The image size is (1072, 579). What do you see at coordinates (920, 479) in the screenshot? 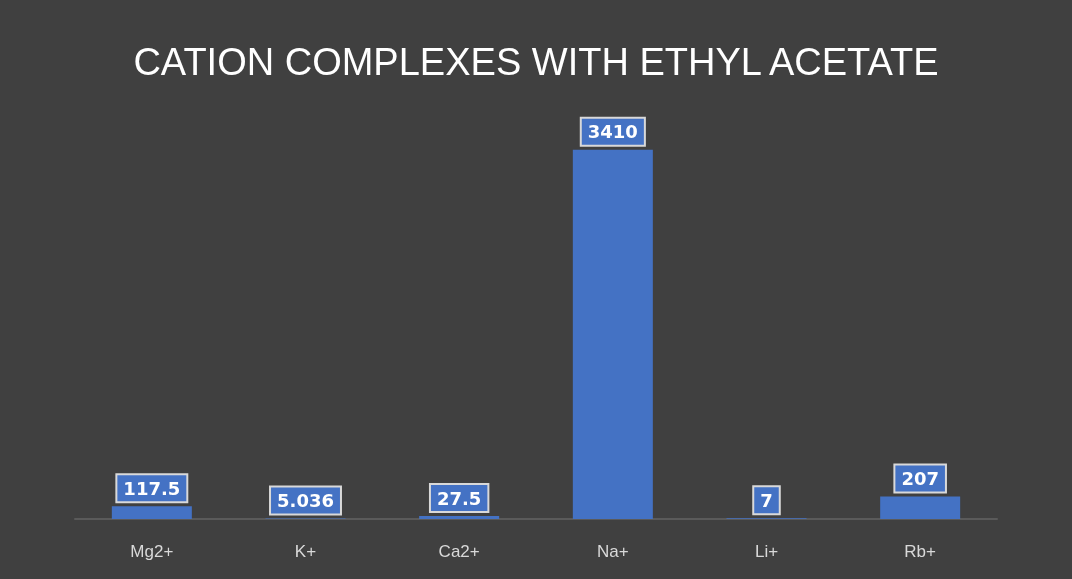
I see `data-label: 207` at bounding box center [920, 479].